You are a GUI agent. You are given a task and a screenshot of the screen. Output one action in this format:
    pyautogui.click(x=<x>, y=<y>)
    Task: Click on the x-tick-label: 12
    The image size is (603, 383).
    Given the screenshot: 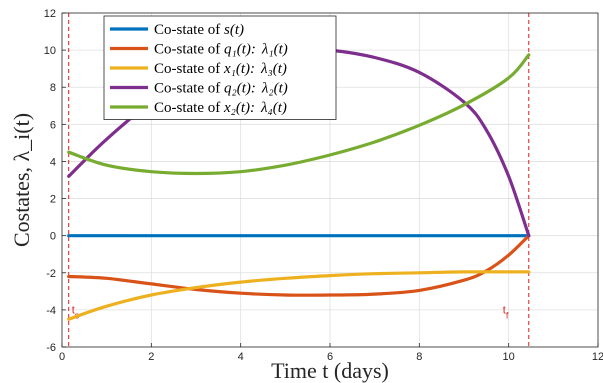 What is the action you would take?
    pyautogui.click(x=597, y=357)
    